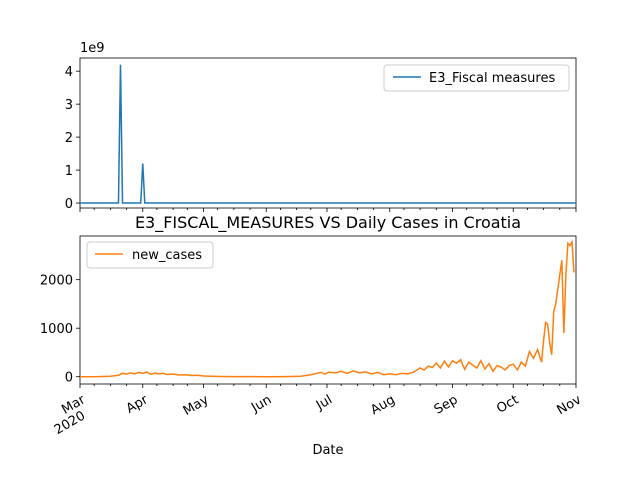  Describe the element at coordinates (261, 404) in the screenshot. I see `x-tick-label: Jun` at that location.